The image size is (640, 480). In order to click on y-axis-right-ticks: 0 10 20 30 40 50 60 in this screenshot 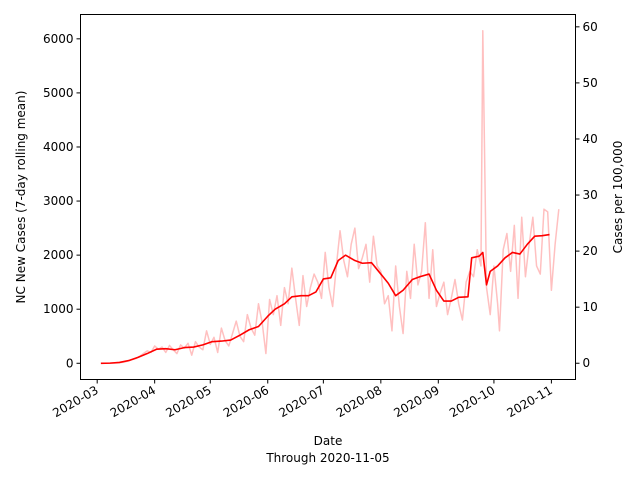, I will do `click(586, 195)`.